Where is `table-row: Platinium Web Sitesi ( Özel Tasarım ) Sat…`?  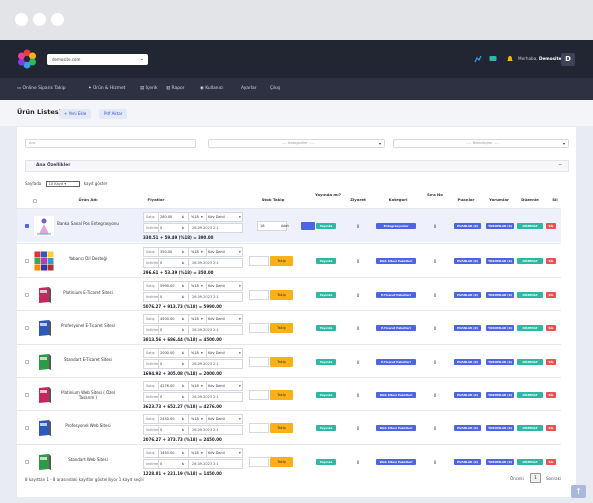 table-row: Platinium Web Sitesi ( Özel Tasarım ) Sat… is located at coordinates (289, 393).